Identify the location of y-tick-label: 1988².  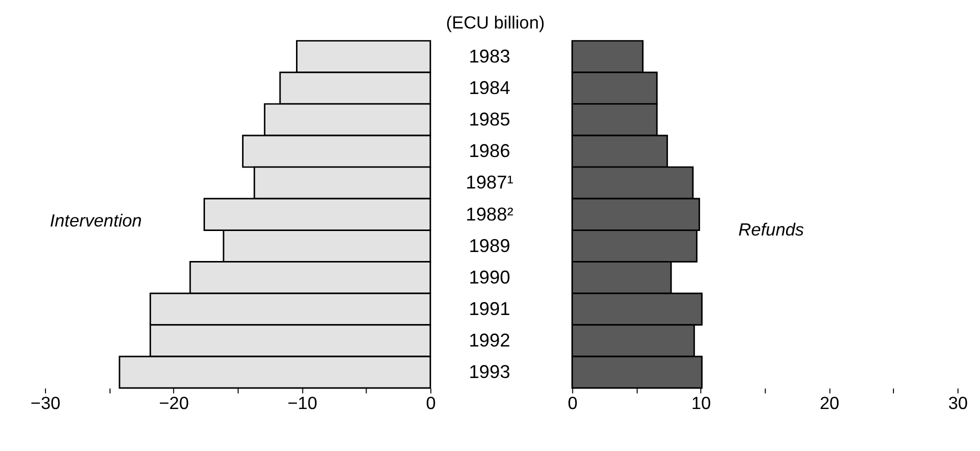
(490, 213).